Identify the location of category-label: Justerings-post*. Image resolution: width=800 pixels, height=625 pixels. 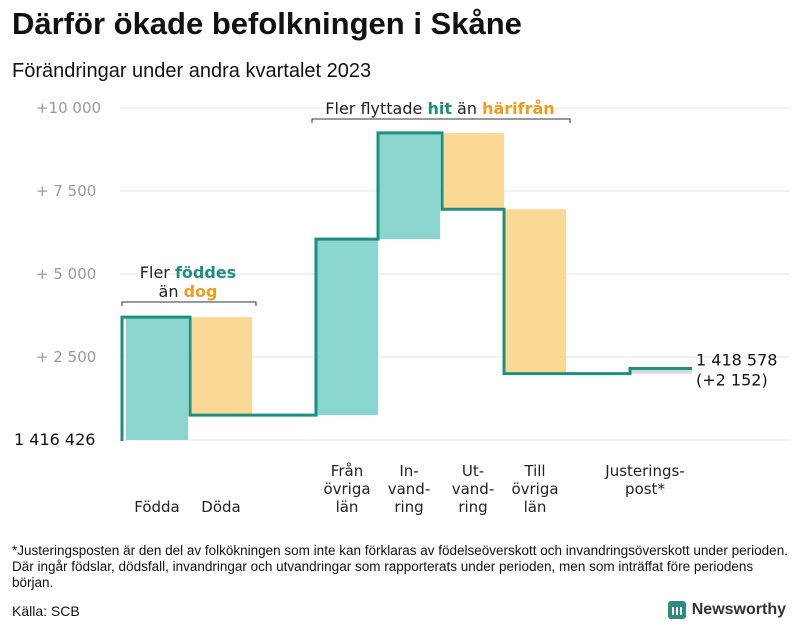
(644, 480).